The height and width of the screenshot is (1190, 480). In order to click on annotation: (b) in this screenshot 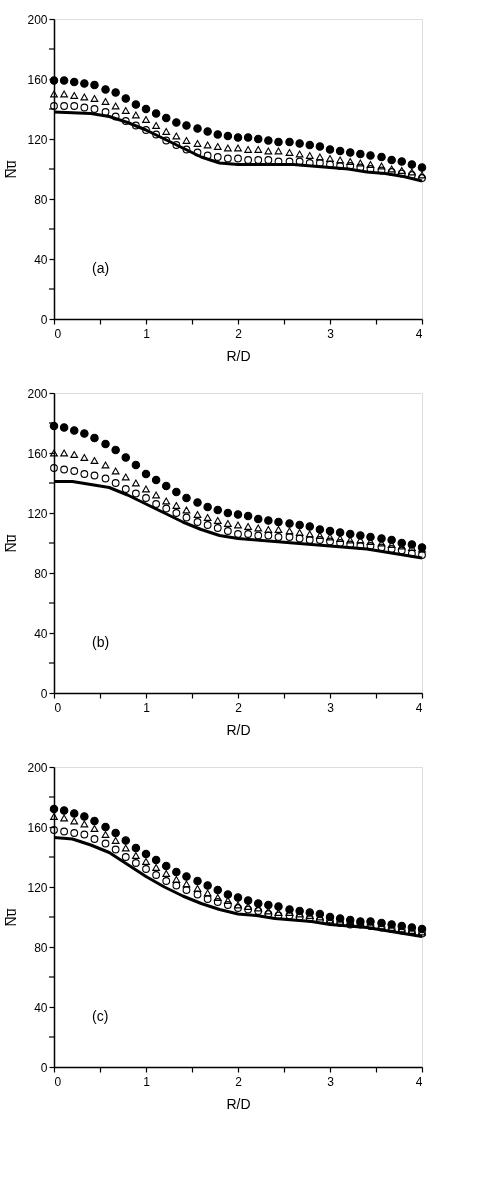, I will do `click(101, 642)`.